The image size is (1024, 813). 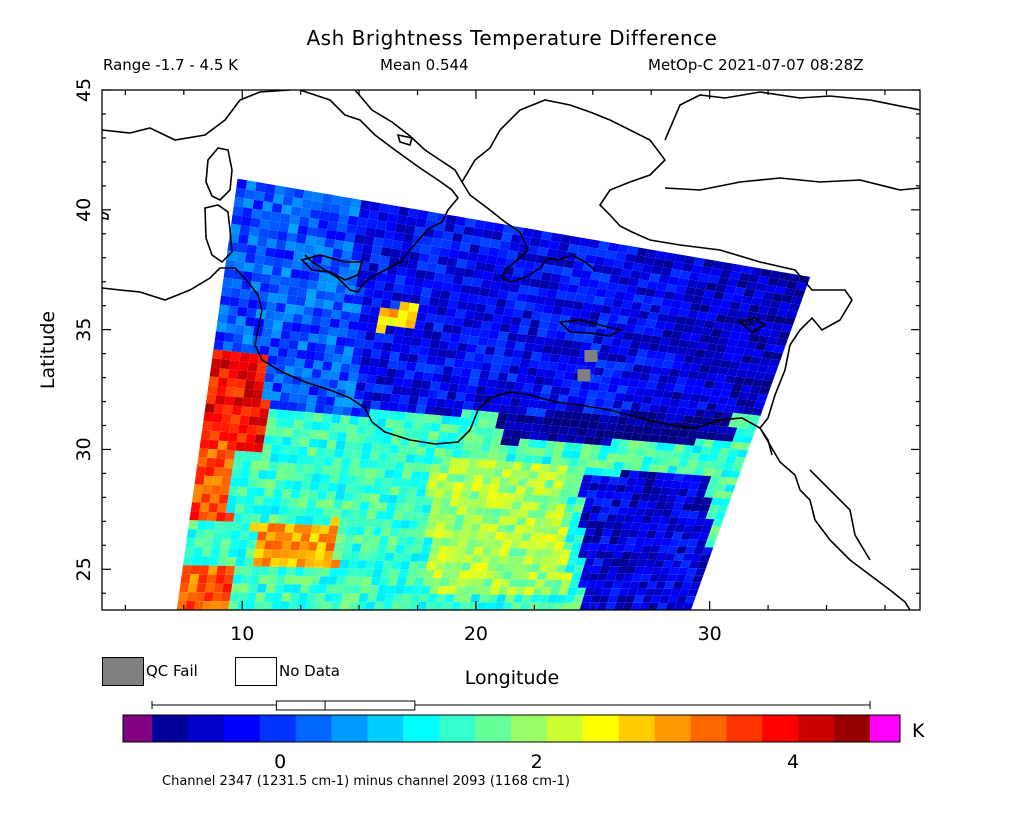 What do you see at coordinates (242, 634) in the screenshot?
I see `x-tick-label: 10` at bounding box center [242, 634].